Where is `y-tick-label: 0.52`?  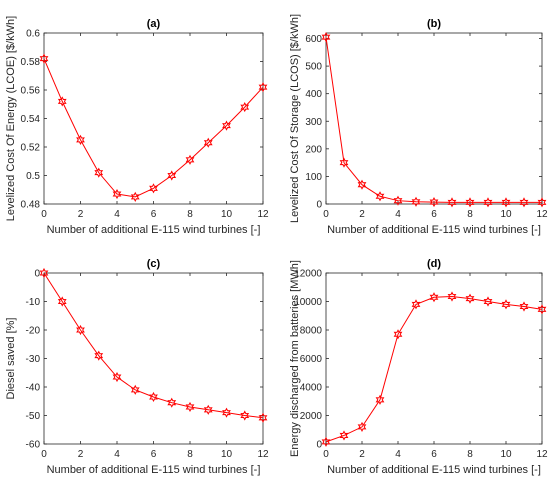 y-tick-label: 0.52 is located at coordinates (31, 148).